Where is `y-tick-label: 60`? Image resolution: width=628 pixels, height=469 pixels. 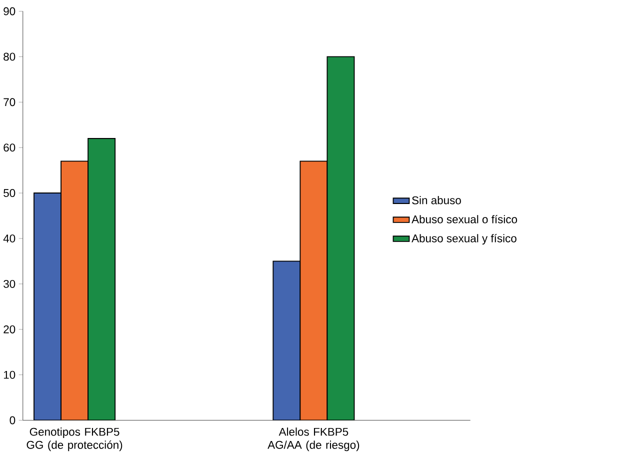
y-tick-label: 60 is located at coordinates (10, 148).